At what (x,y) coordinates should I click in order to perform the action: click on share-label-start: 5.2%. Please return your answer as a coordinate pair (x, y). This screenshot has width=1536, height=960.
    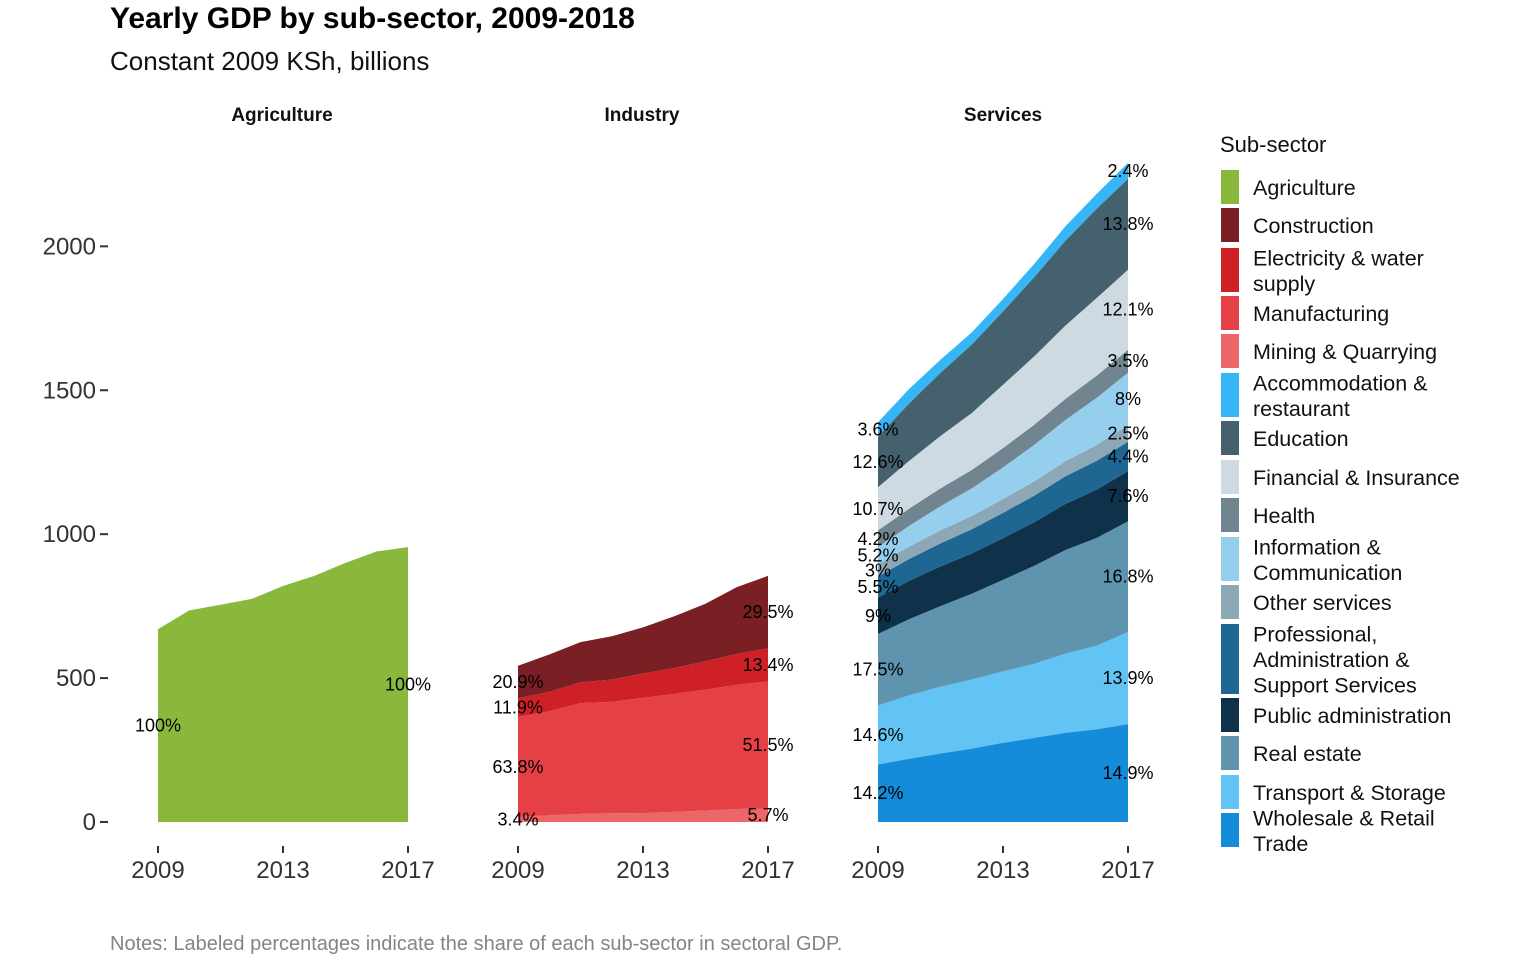
    Looking at the image, I should click on (877, 556).